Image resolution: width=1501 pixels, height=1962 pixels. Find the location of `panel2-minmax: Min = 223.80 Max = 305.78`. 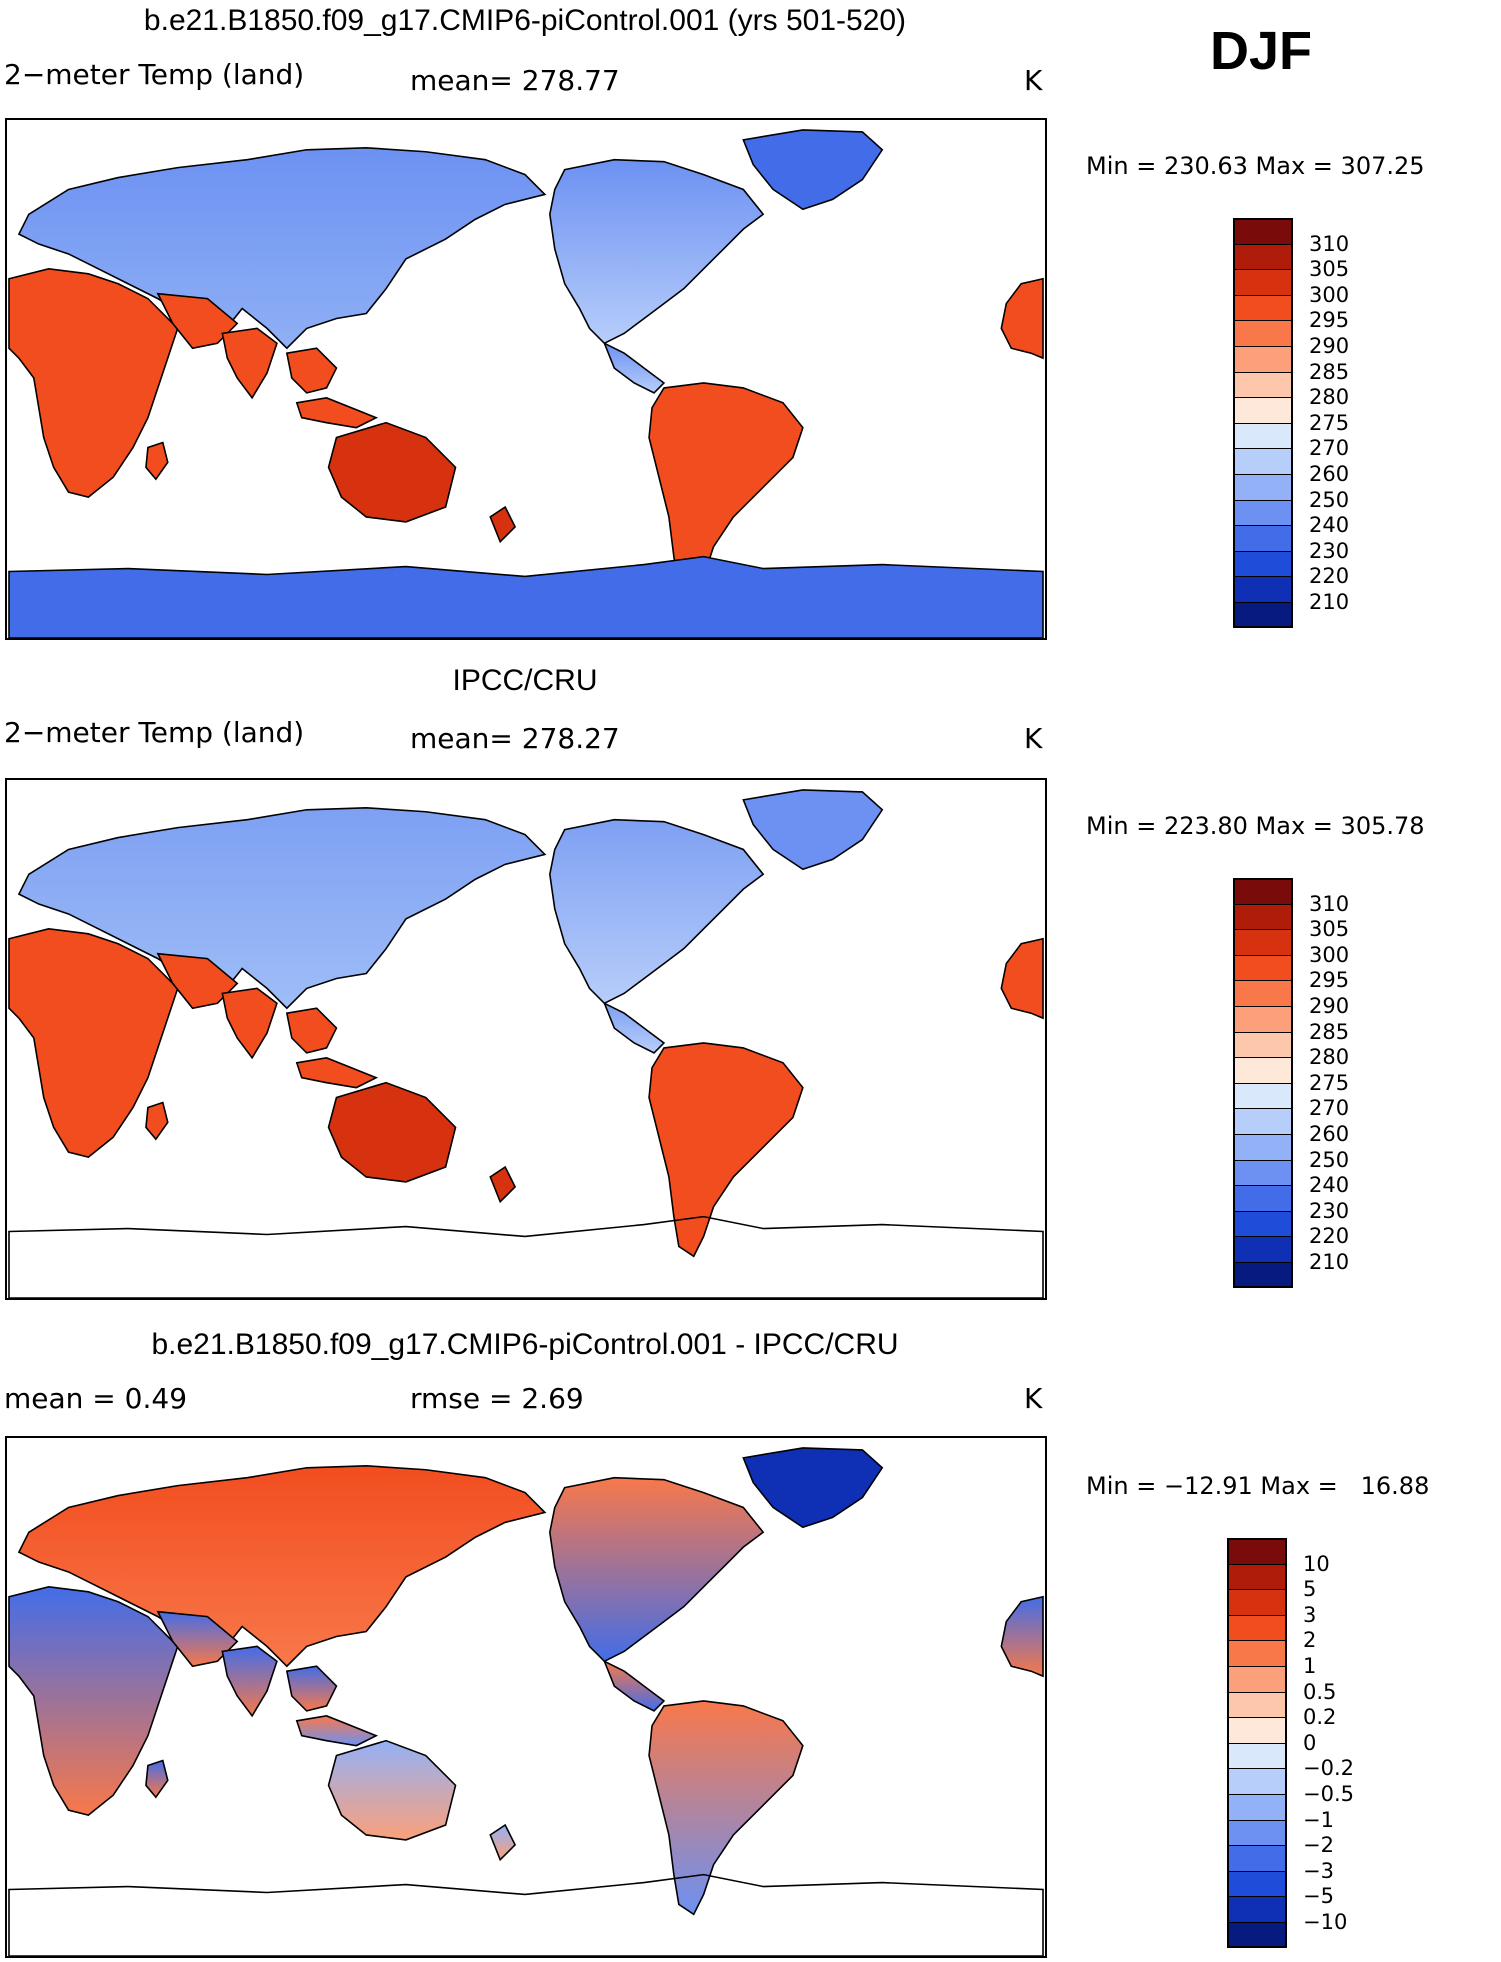

panel2-minmax: Min = 223.80 Max = 305.78 is located at coordinates (1255, 826).